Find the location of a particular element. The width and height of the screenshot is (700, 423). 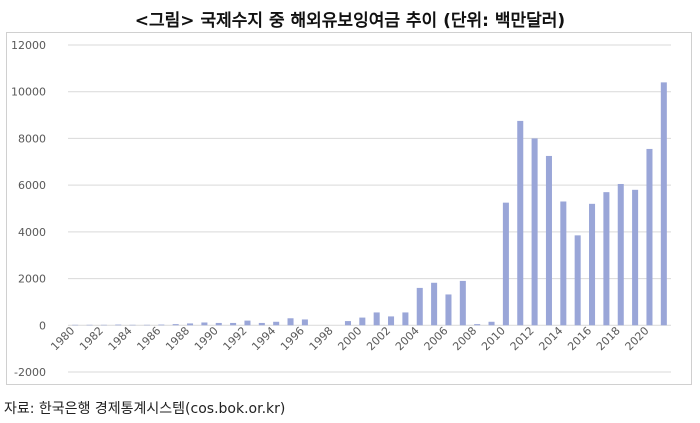

x-tick-label: 1992 is located at coordinates (235, 338).